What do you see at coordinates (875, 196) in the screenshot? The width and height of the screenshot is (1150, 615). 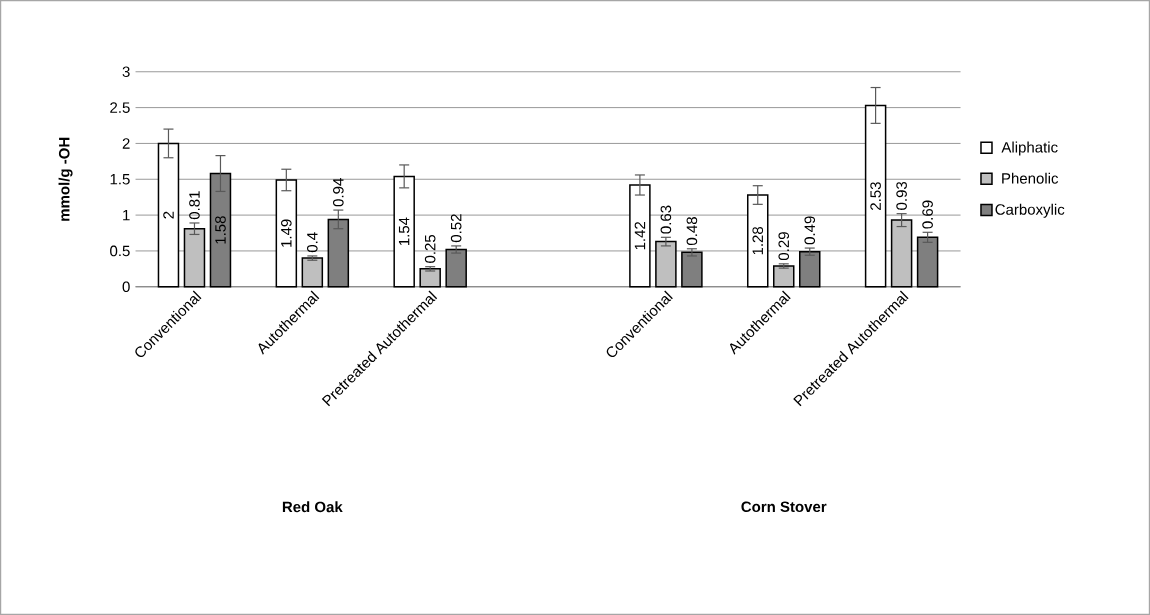 I see `data-label: 2.53` at bounding box center [875, 196].